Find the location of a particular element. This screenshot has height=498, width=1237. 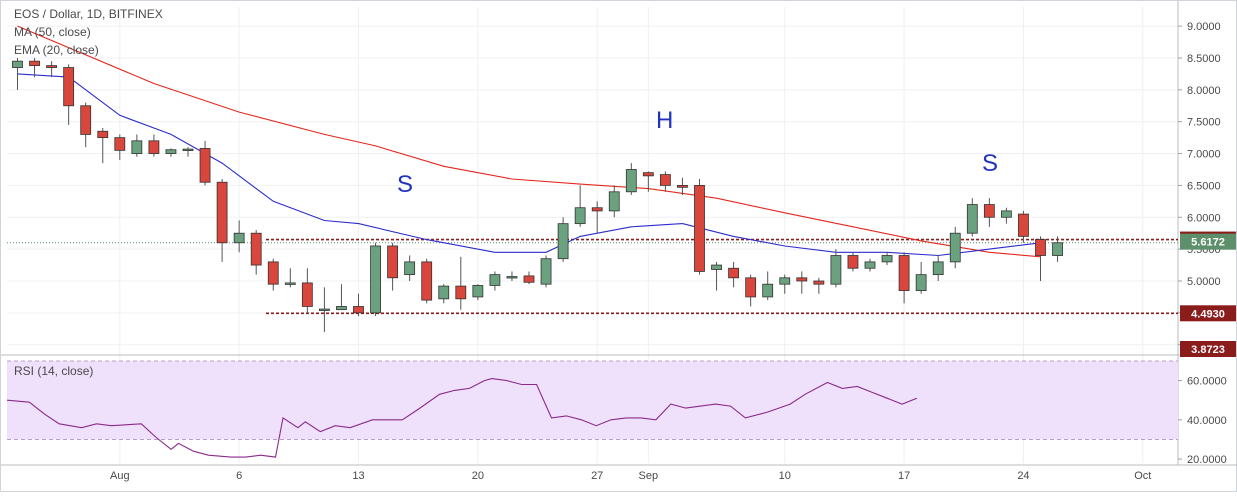

y-tick-label: 7.0000 is located at coordinates (1204, 155).